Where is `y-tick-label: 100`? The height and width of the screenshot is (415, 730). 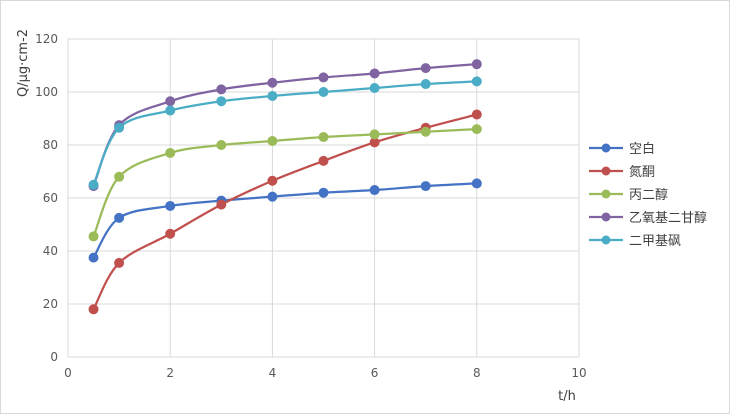 y-tick-label: 100 is located at coordinates (46, 92).